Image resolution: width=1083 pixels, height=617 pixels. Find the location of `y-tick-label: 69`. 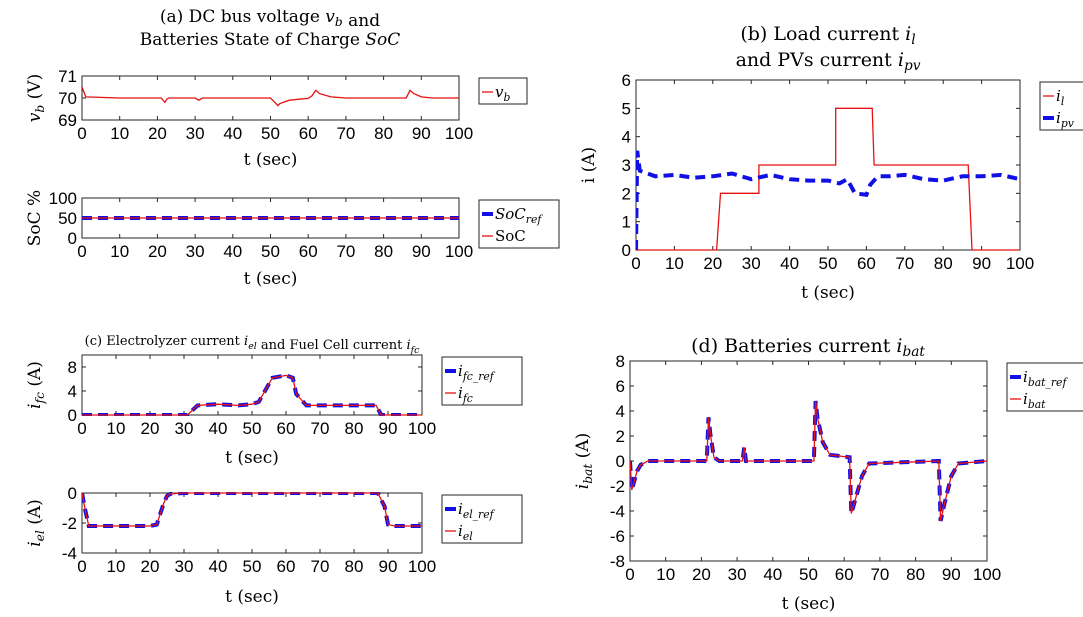

y-tick-label: 69 is located at coordinates (67, 120).